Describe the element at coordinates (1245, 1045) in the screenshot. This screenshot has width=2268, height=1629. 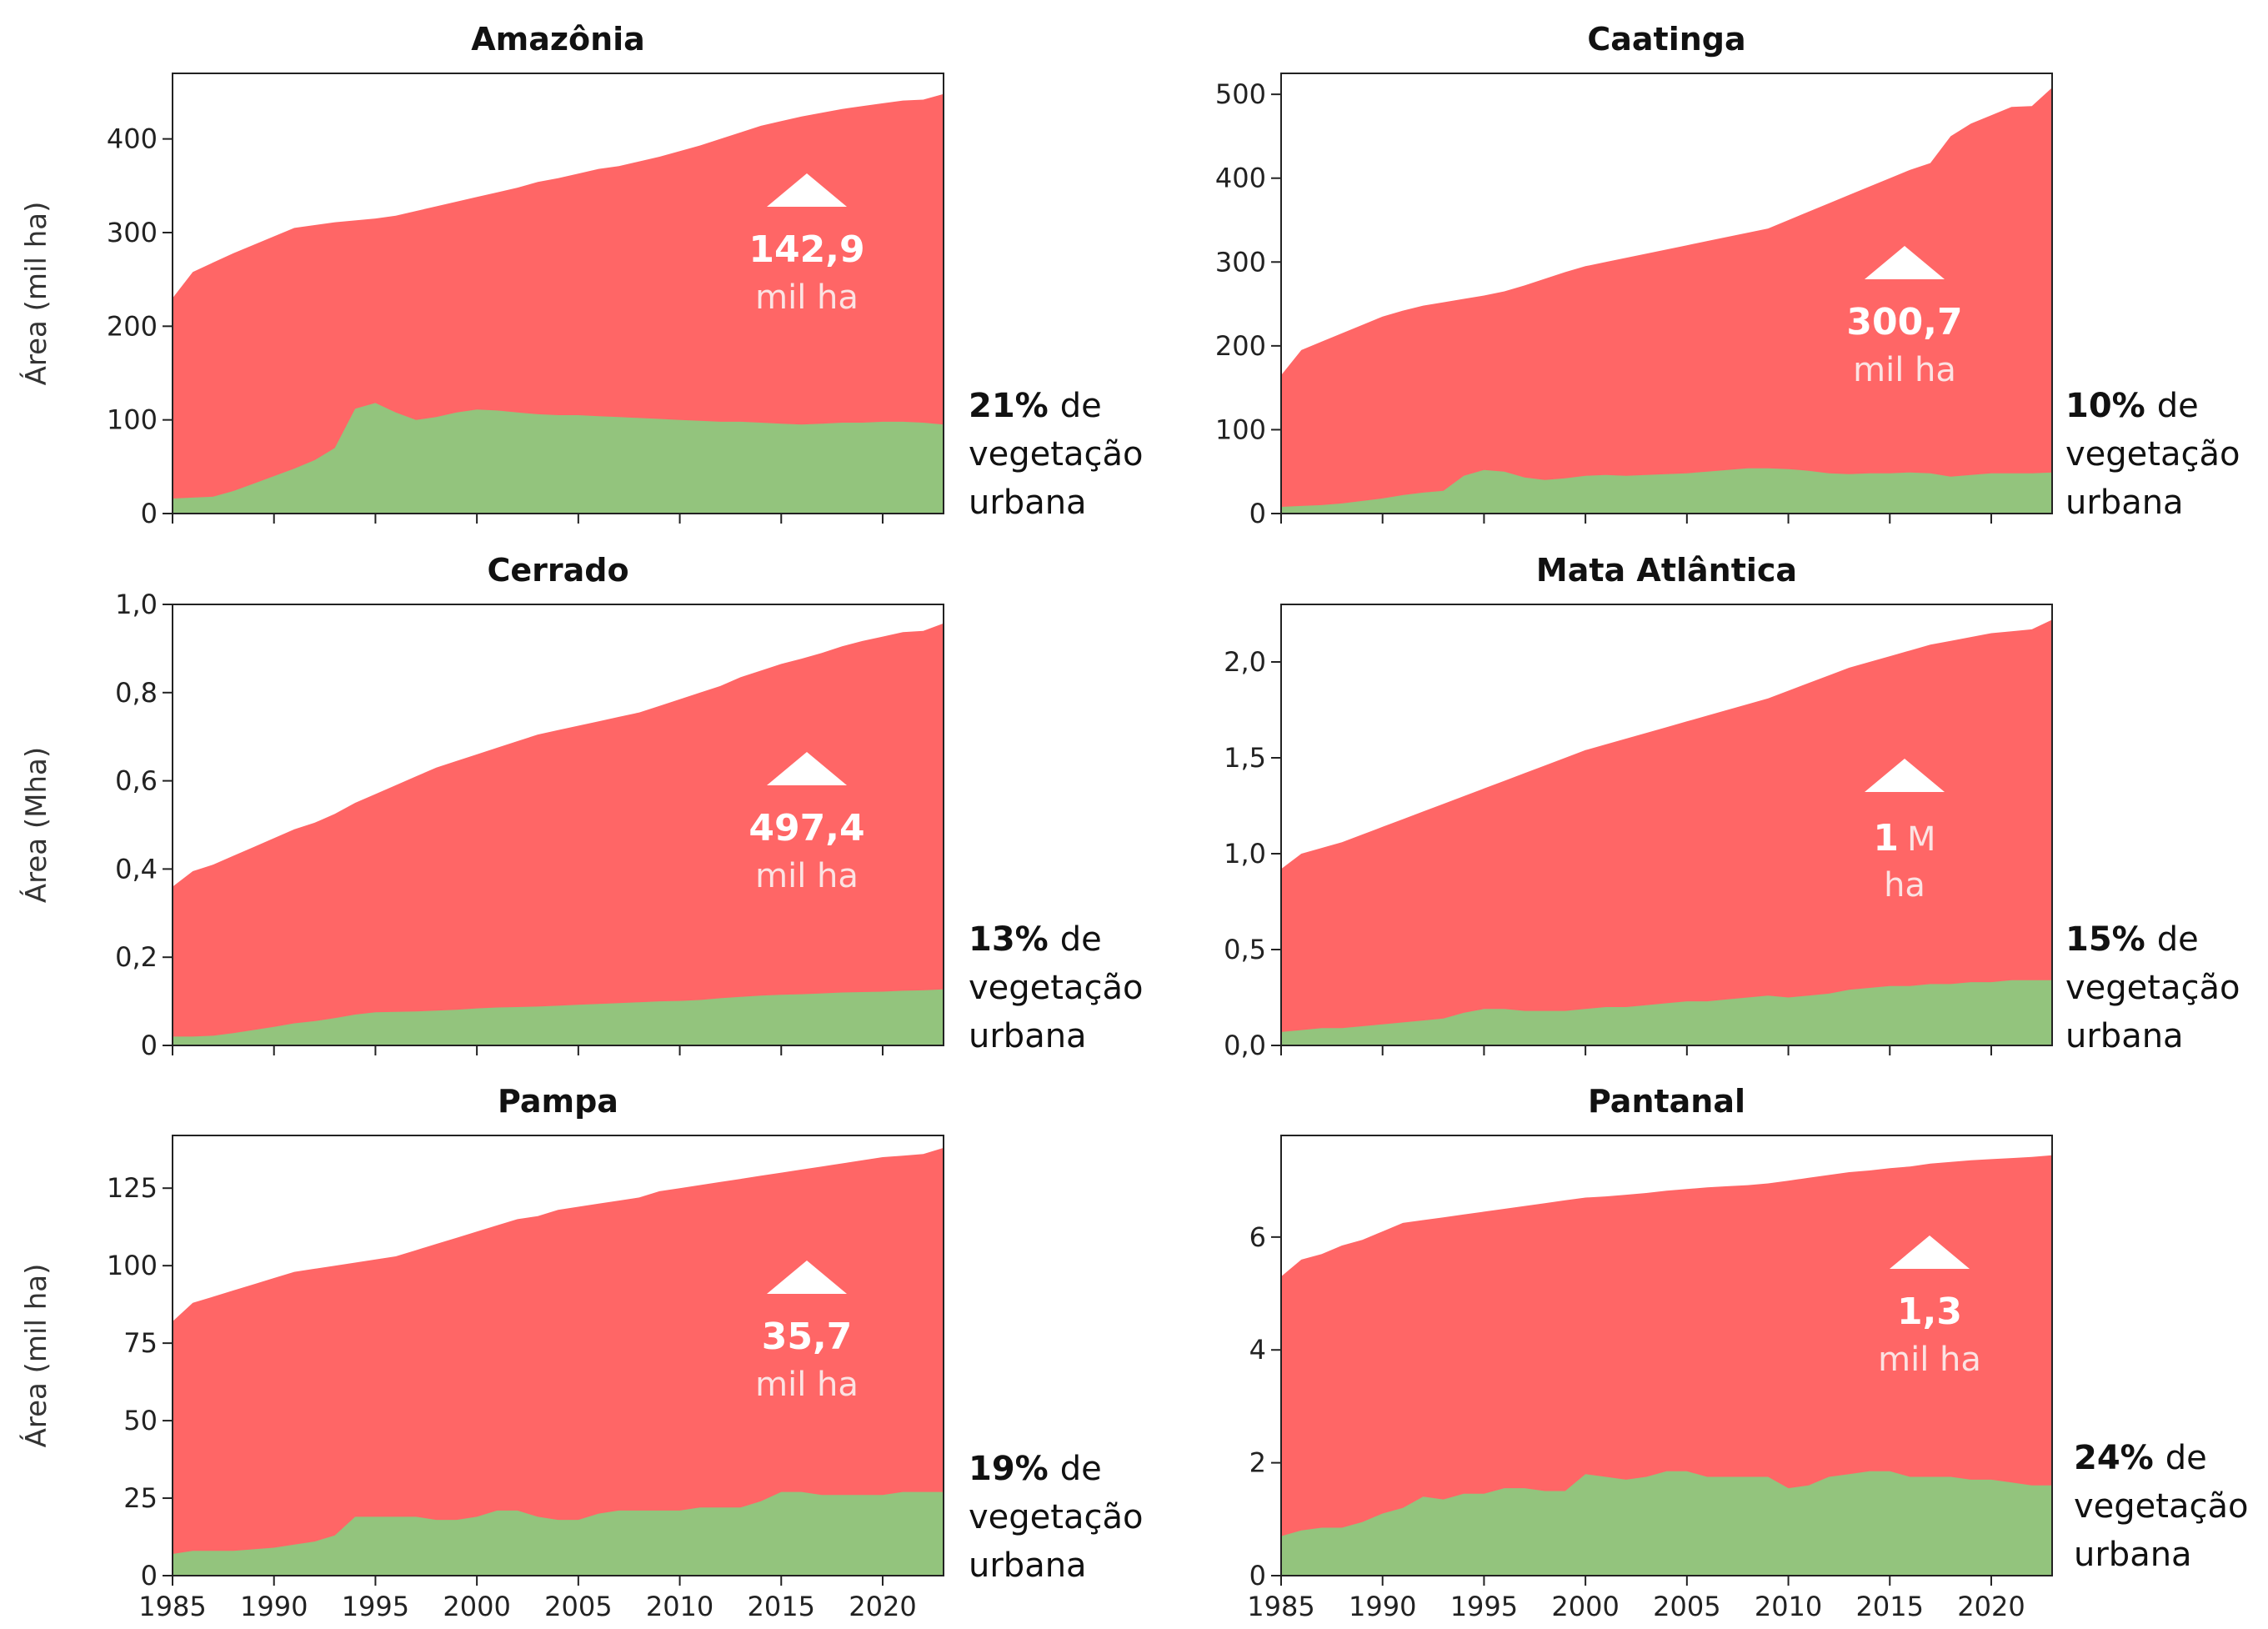
I see `y-tick-label: 0,0` at that location.